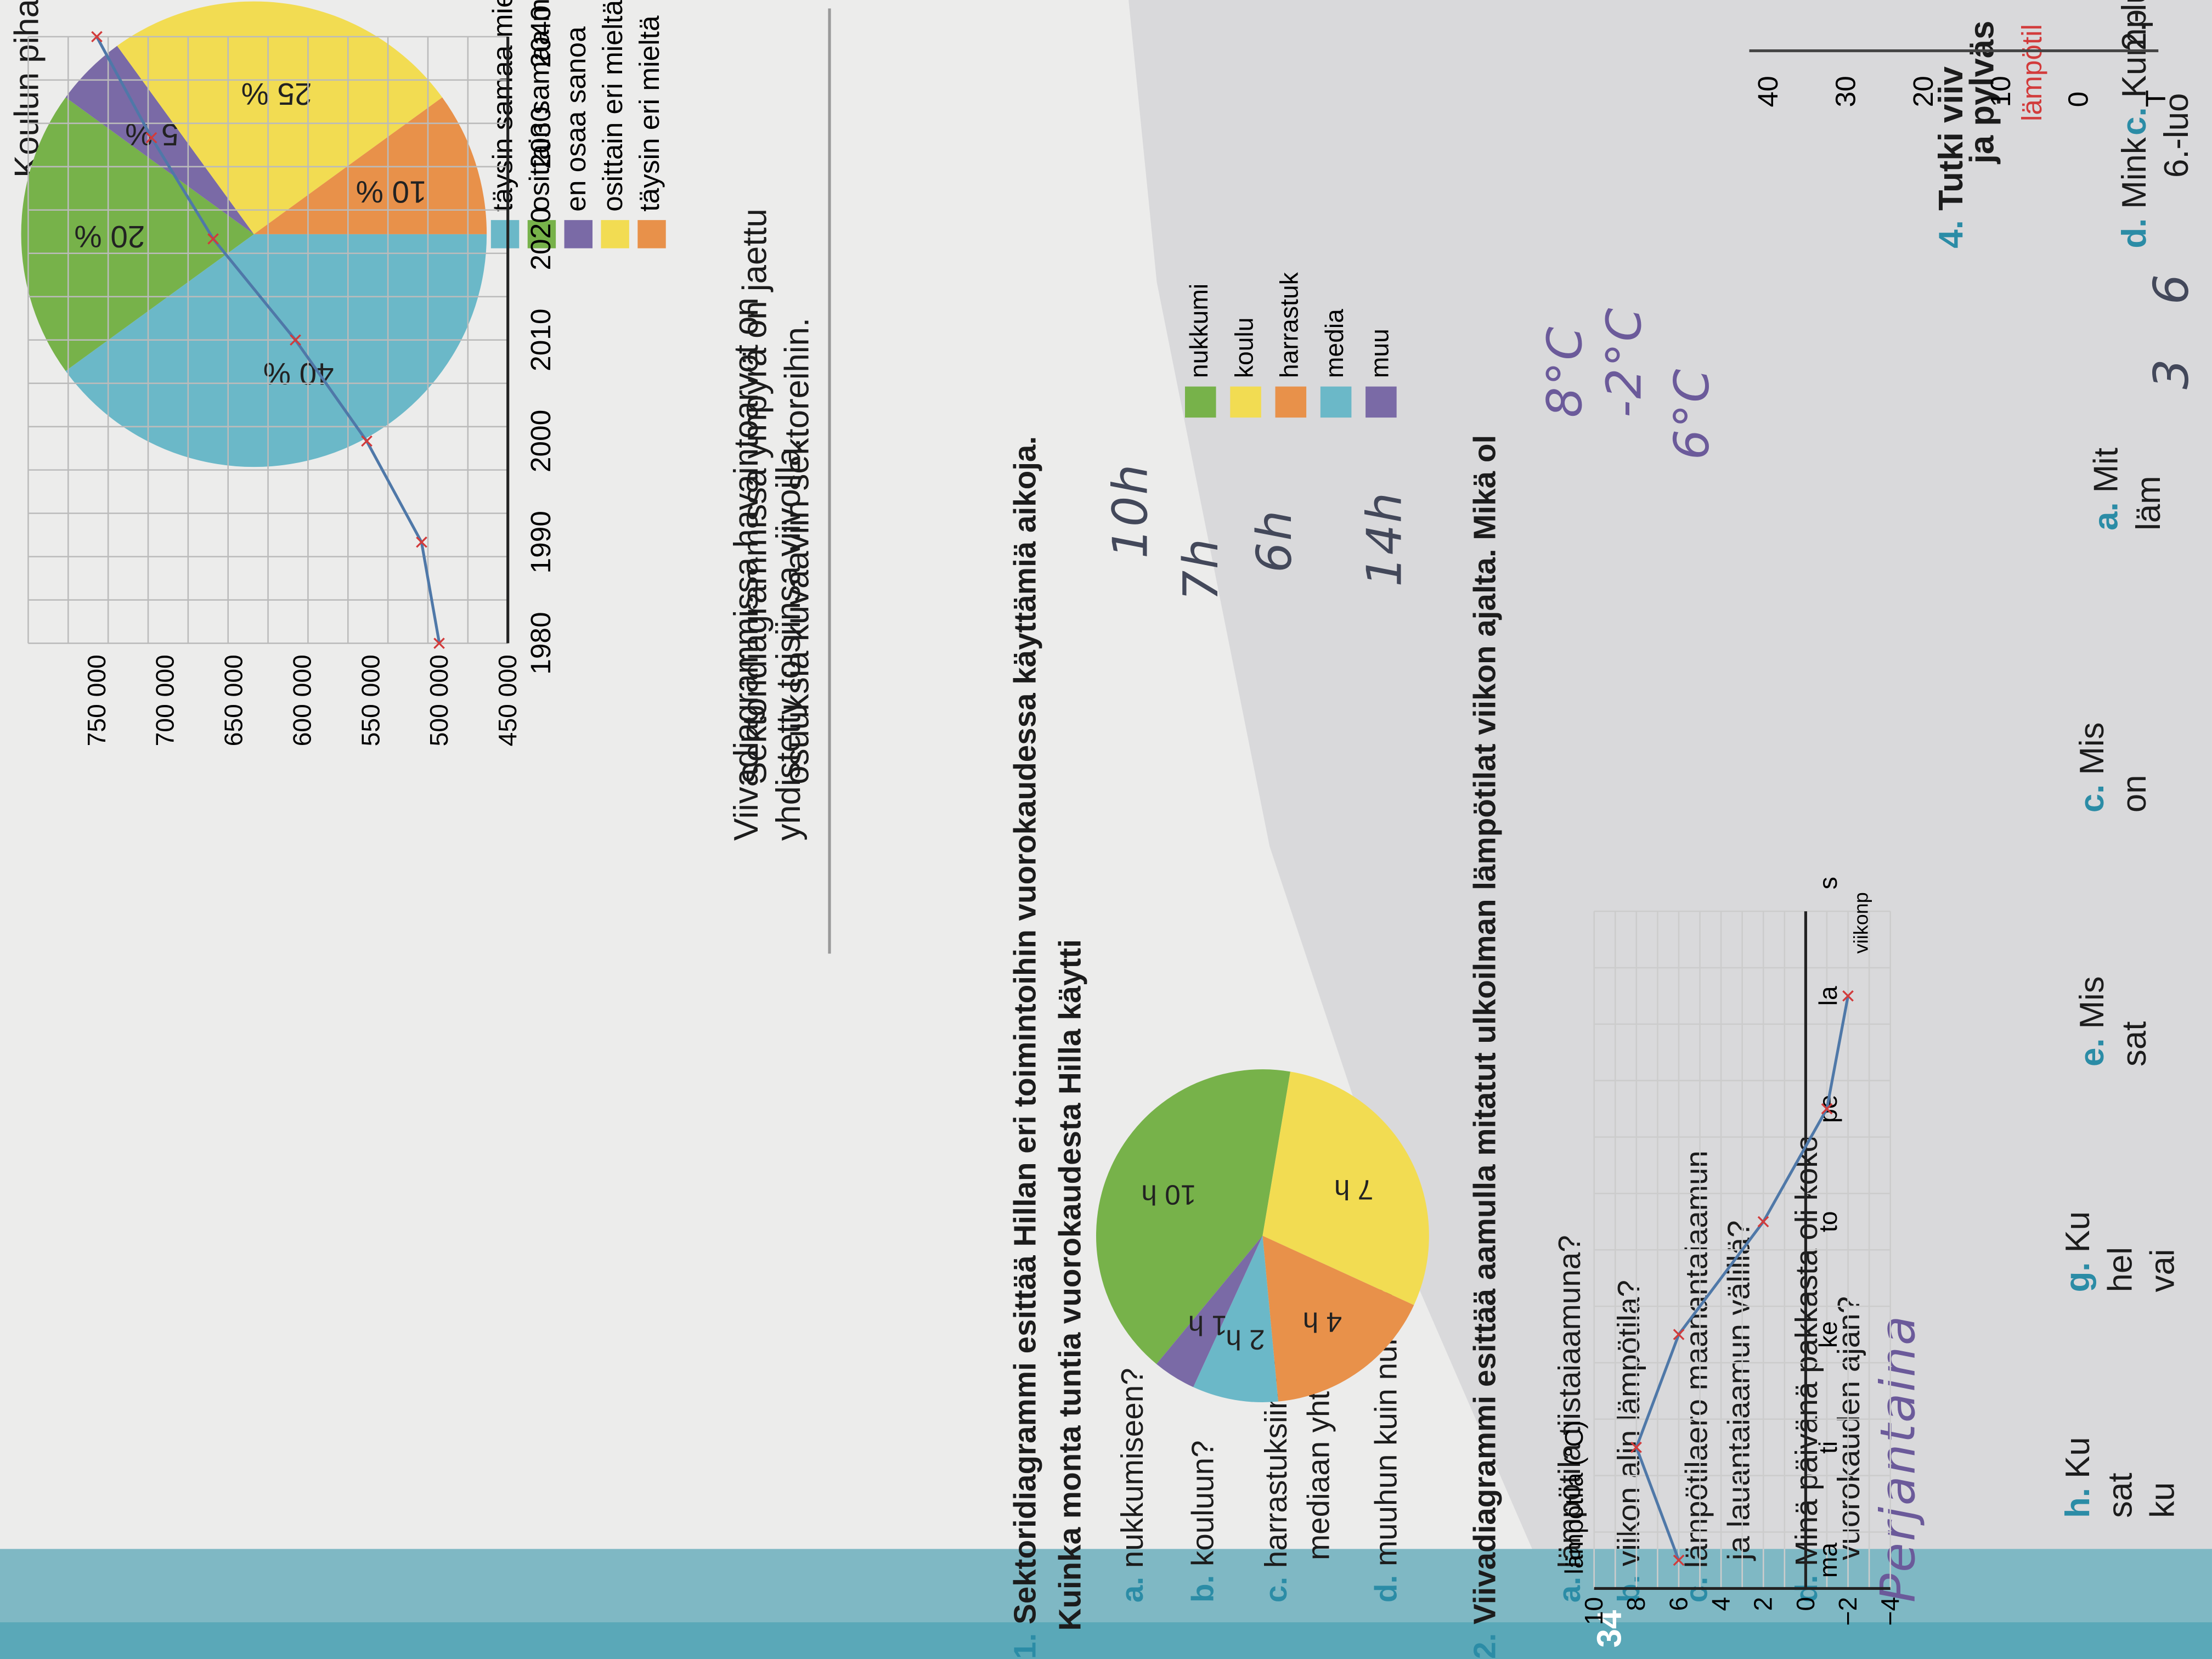 The height and width of the screenshot is (1659, 2212). What do you see at coordinates (540, 643) in the screenshot?
I see `x-tick-label: 1980` at bounding box center [540, 643].